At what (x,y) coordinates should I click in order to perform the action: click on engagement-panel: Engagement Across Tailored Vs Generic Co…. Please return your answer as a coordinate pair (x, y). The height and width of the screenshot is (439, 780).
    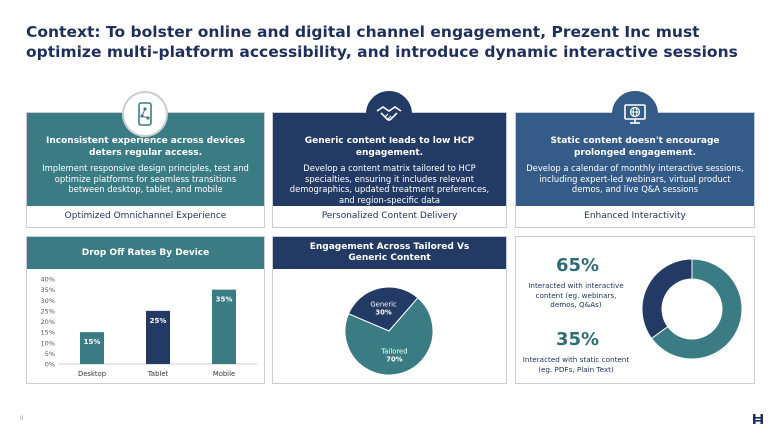
    Looking at the image, I should click on (389, 310).